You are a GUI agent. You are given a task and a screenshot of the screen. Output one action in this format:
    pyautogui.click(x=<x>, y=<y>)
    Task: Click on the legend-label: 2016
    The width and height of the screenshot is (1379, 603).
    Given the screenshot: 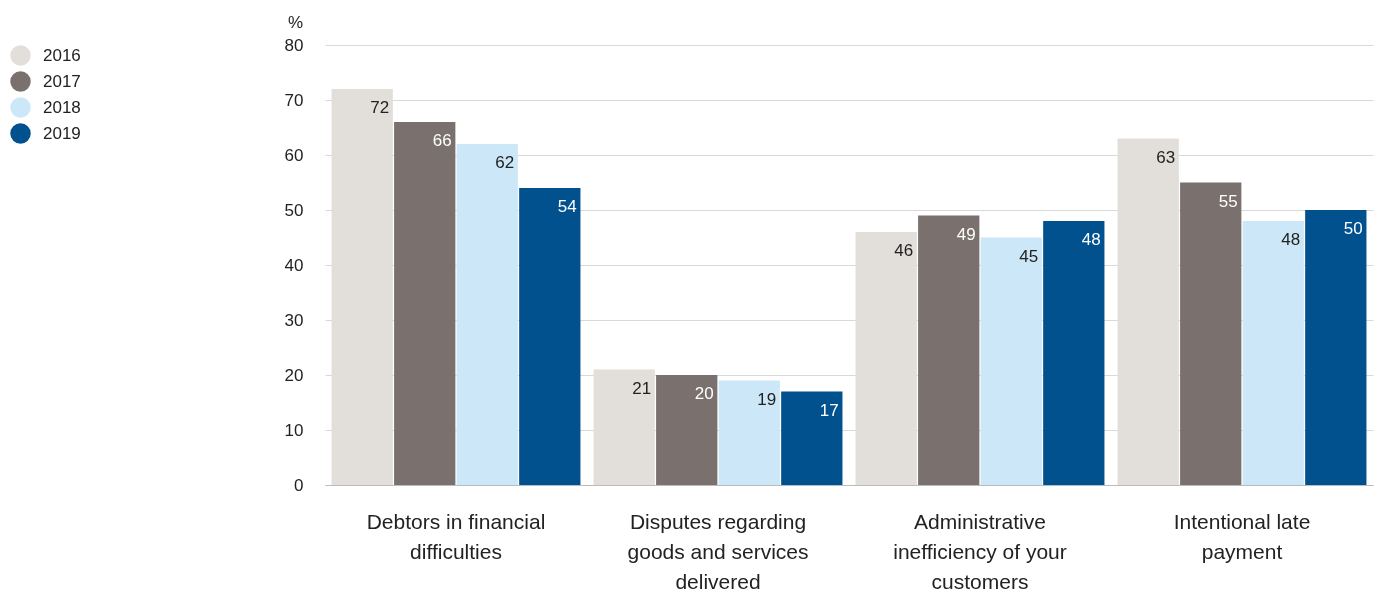 What is the action you would take?
    pyautogui.click(x=62, y=55)
    